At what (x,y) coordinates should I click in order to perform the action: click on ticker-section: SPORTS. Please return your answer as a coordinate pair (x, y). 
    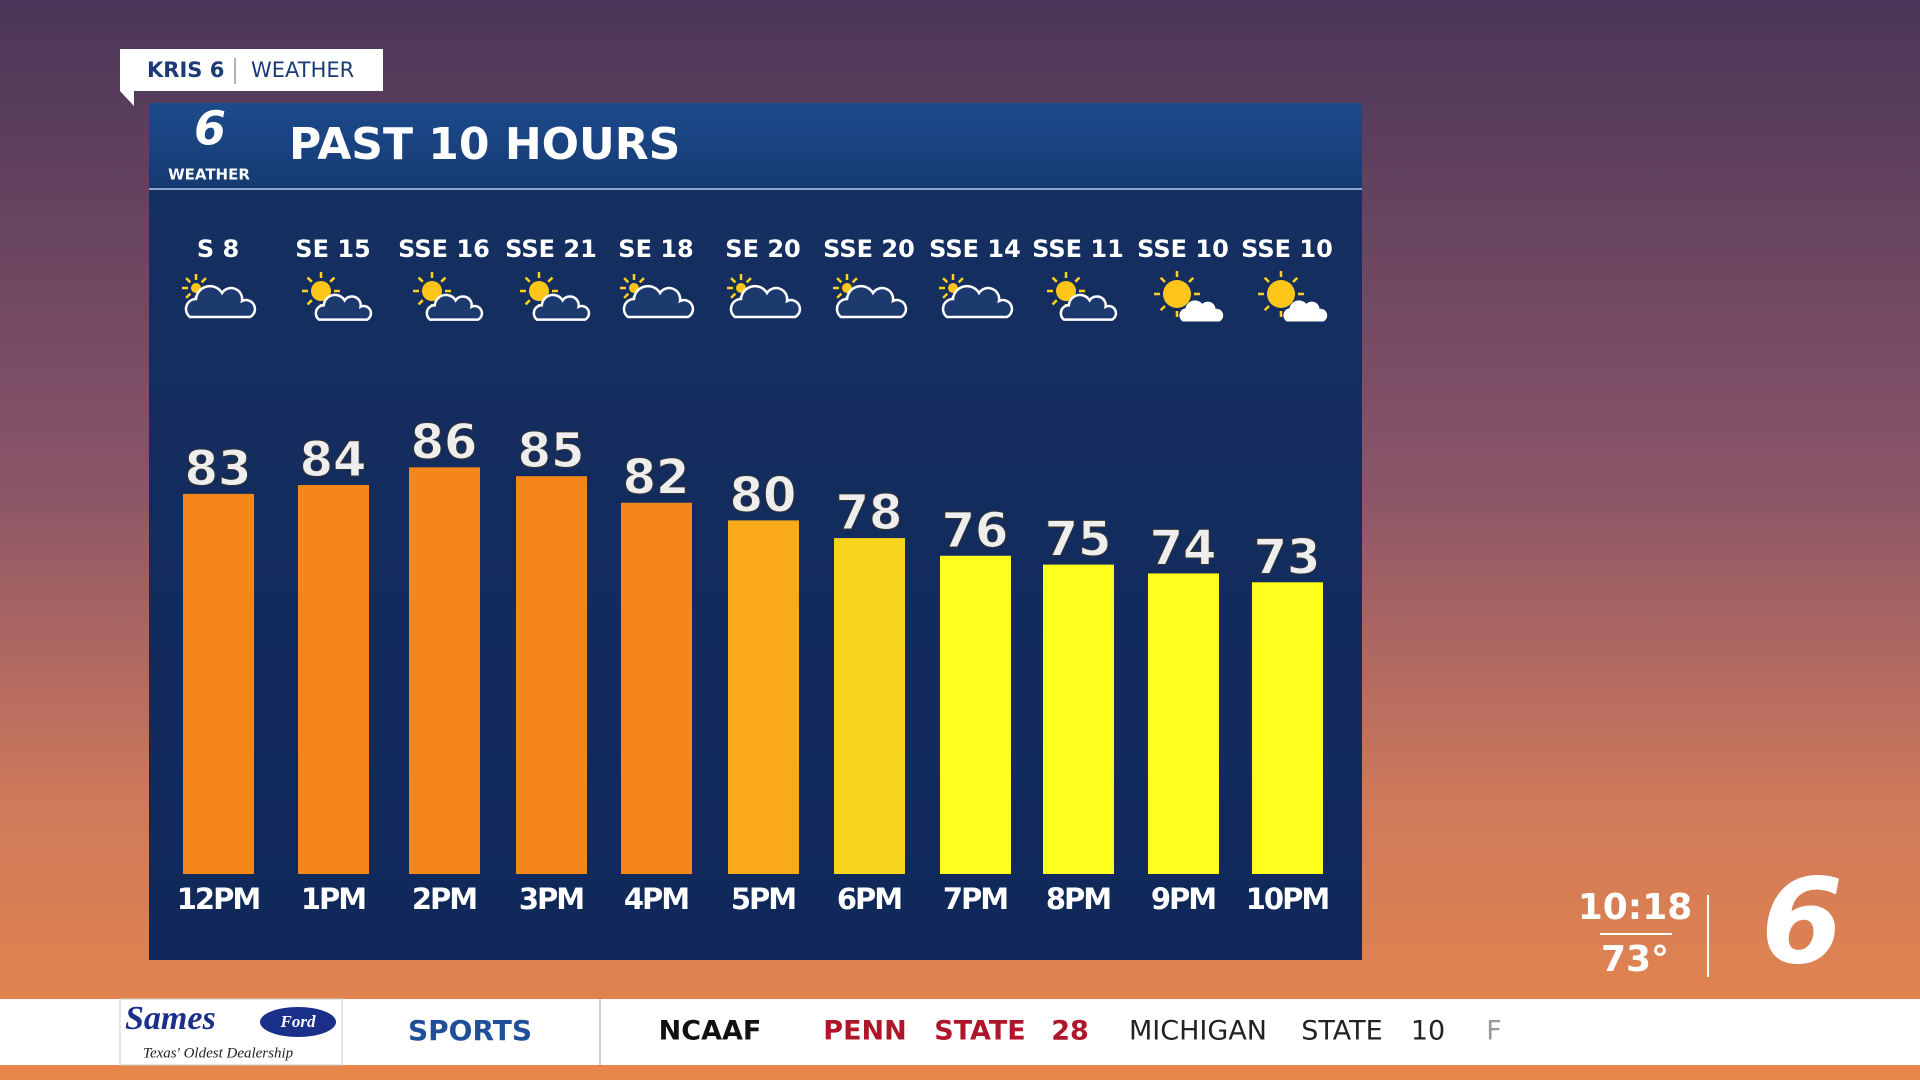
    Looking at the image, I should click on (470, 1030).